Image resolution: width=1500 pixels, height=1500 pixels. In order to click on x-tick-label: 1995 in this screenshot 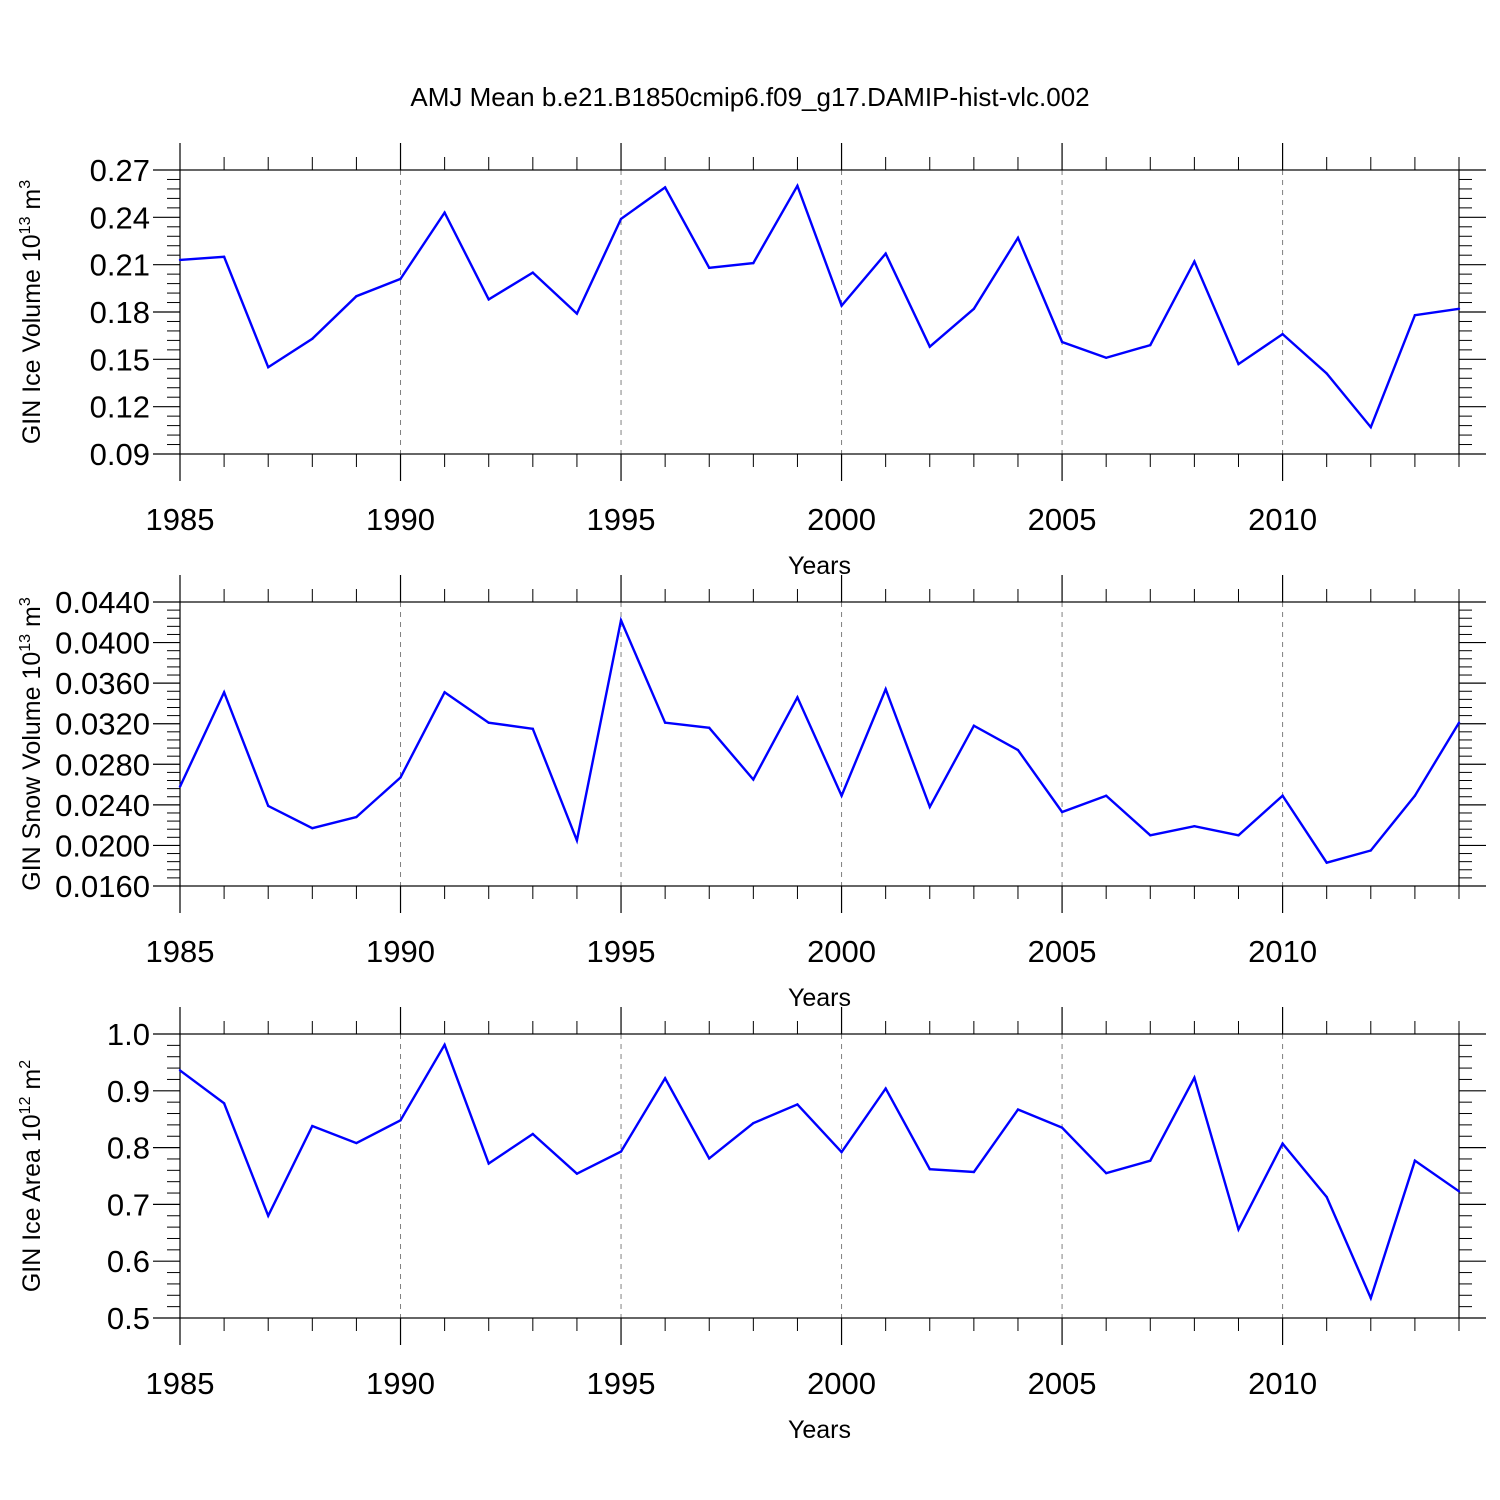, I will do `click(621, 1383)`.